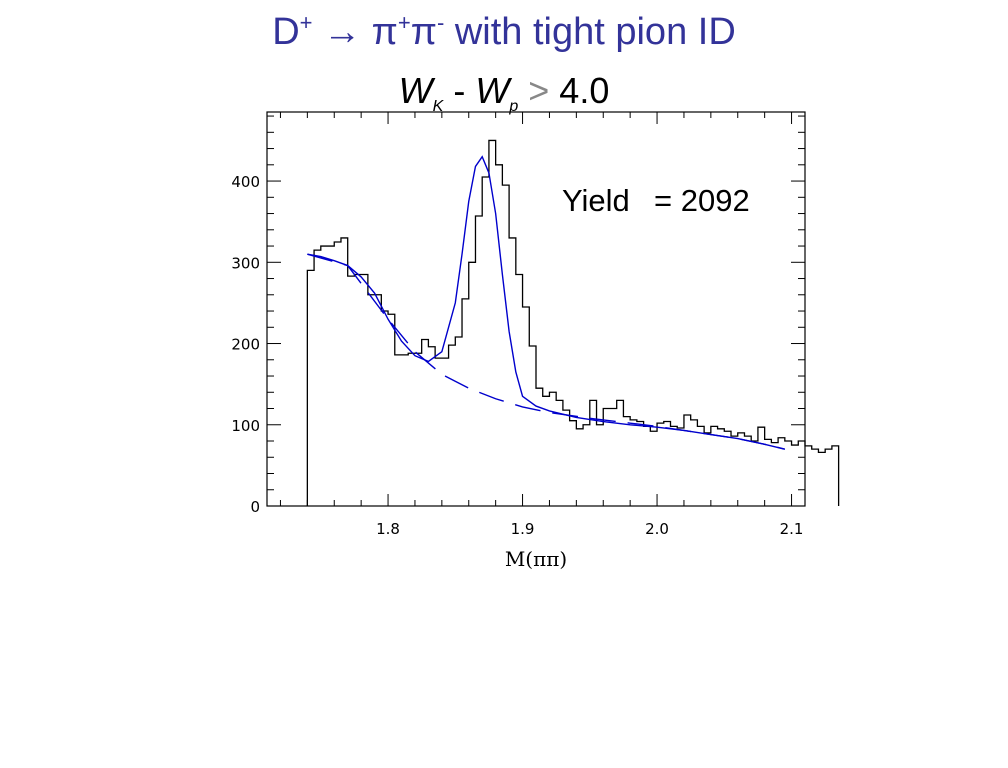  Describe the element at coordinates (702, 200) in the screenshot. I see `yield-value: = 2092` at that location.